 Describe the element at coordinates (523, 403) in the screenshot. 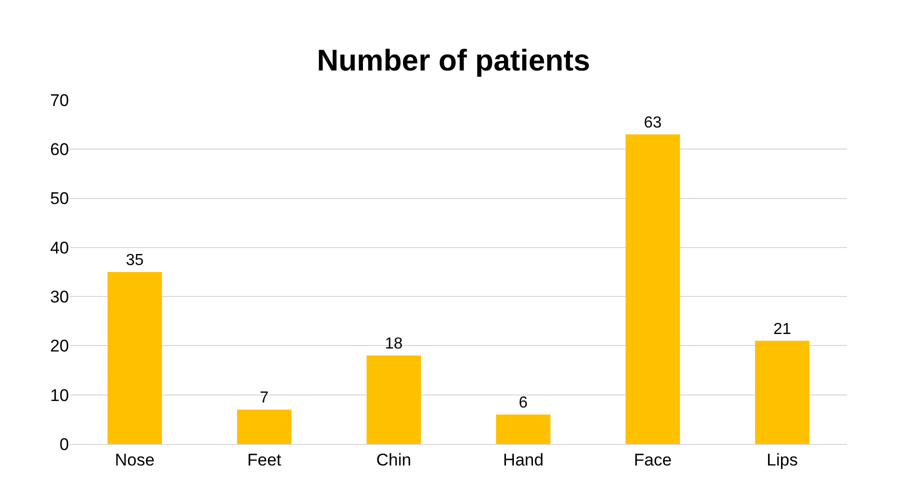

I see `data-label: 6` at that location.